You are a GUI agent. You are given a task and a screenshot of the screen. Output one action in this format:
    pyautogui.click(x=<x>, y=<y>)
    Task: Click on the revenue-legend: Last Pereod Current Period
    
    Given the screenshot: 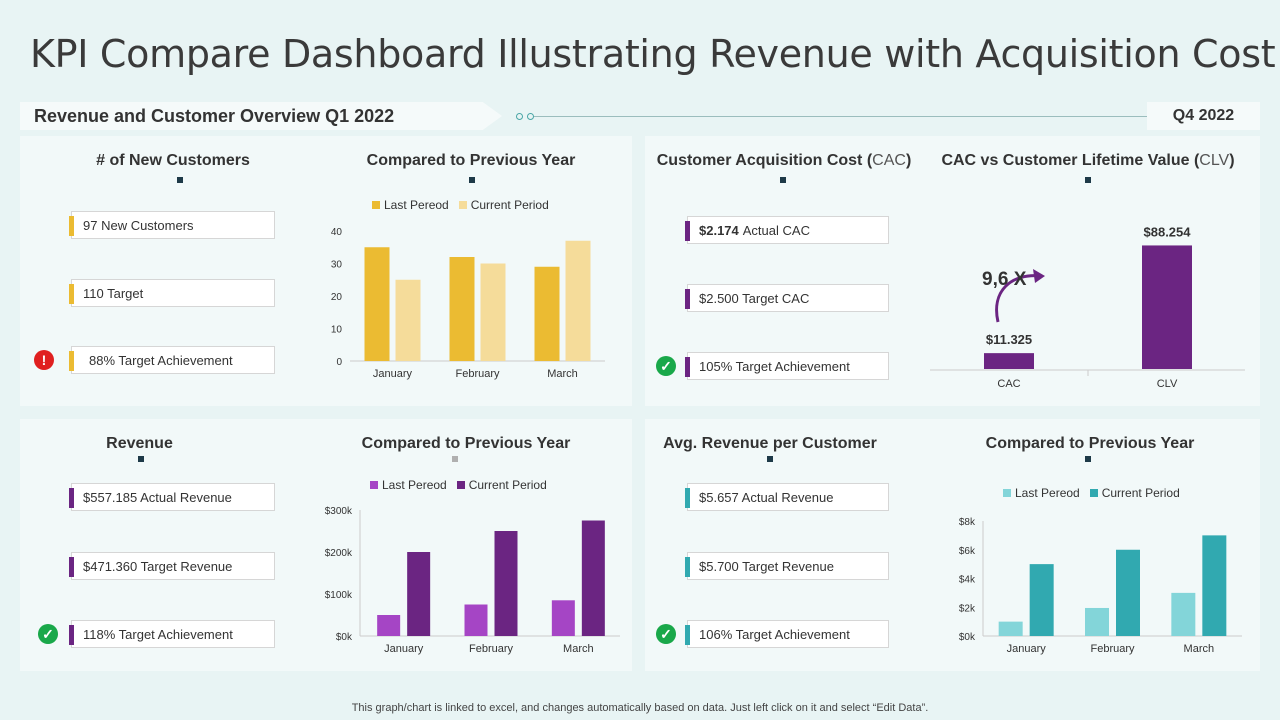 What is the action you would take?
    pyautogui.click(x=458, y=485)
    